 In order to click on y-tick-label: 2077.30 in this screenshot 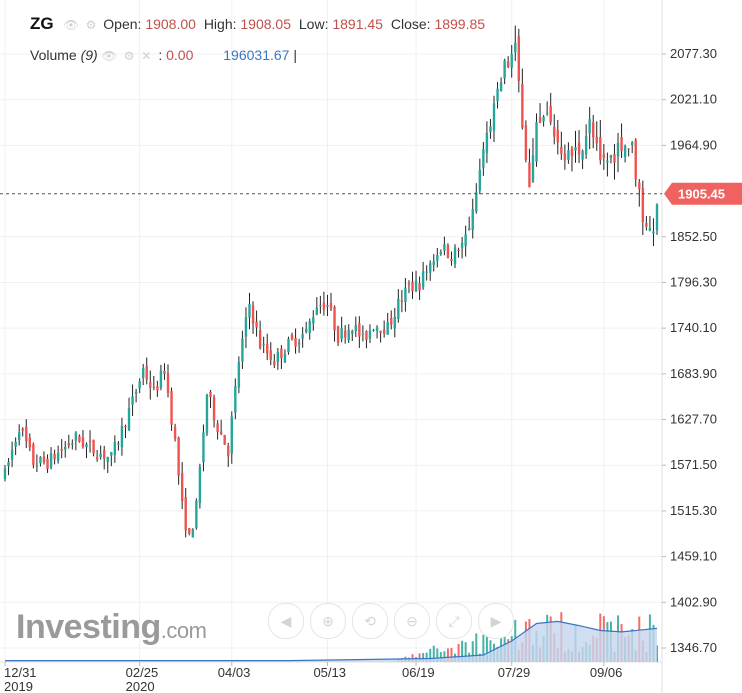, I will do `click(693, 53)`.